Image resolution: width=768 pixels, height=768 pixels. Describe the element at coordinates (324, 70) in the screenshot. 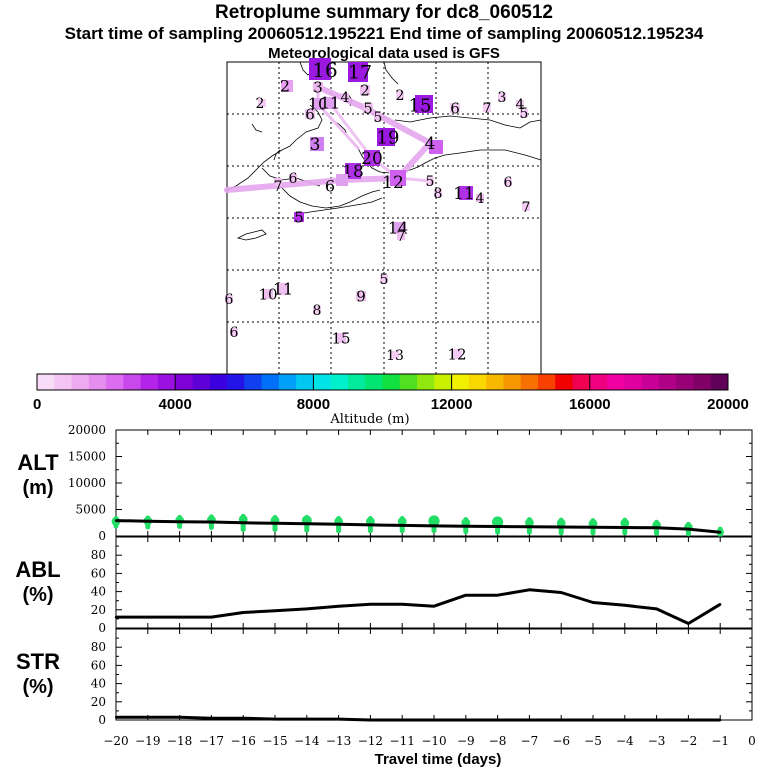

I see `map-day-label: 16` at that location.